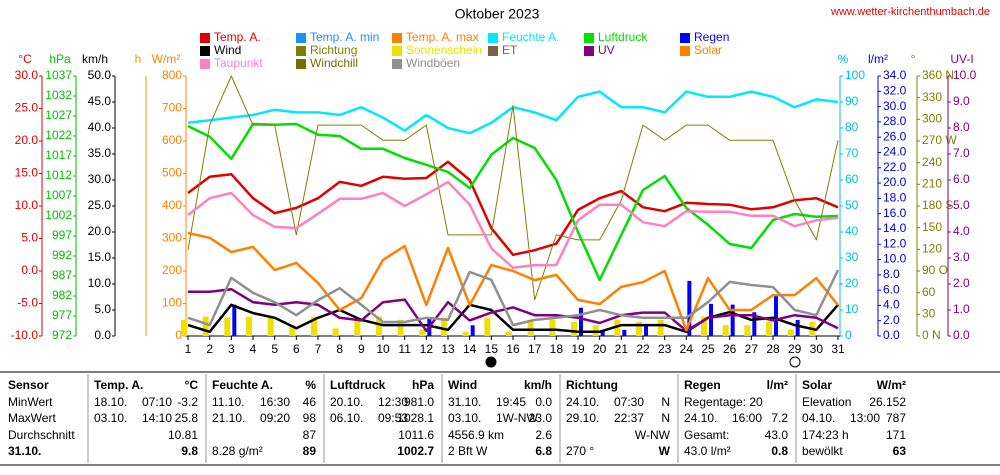 The image size is (1000, 475). I want to click on x-tick-label: 27, so click(752, 349).